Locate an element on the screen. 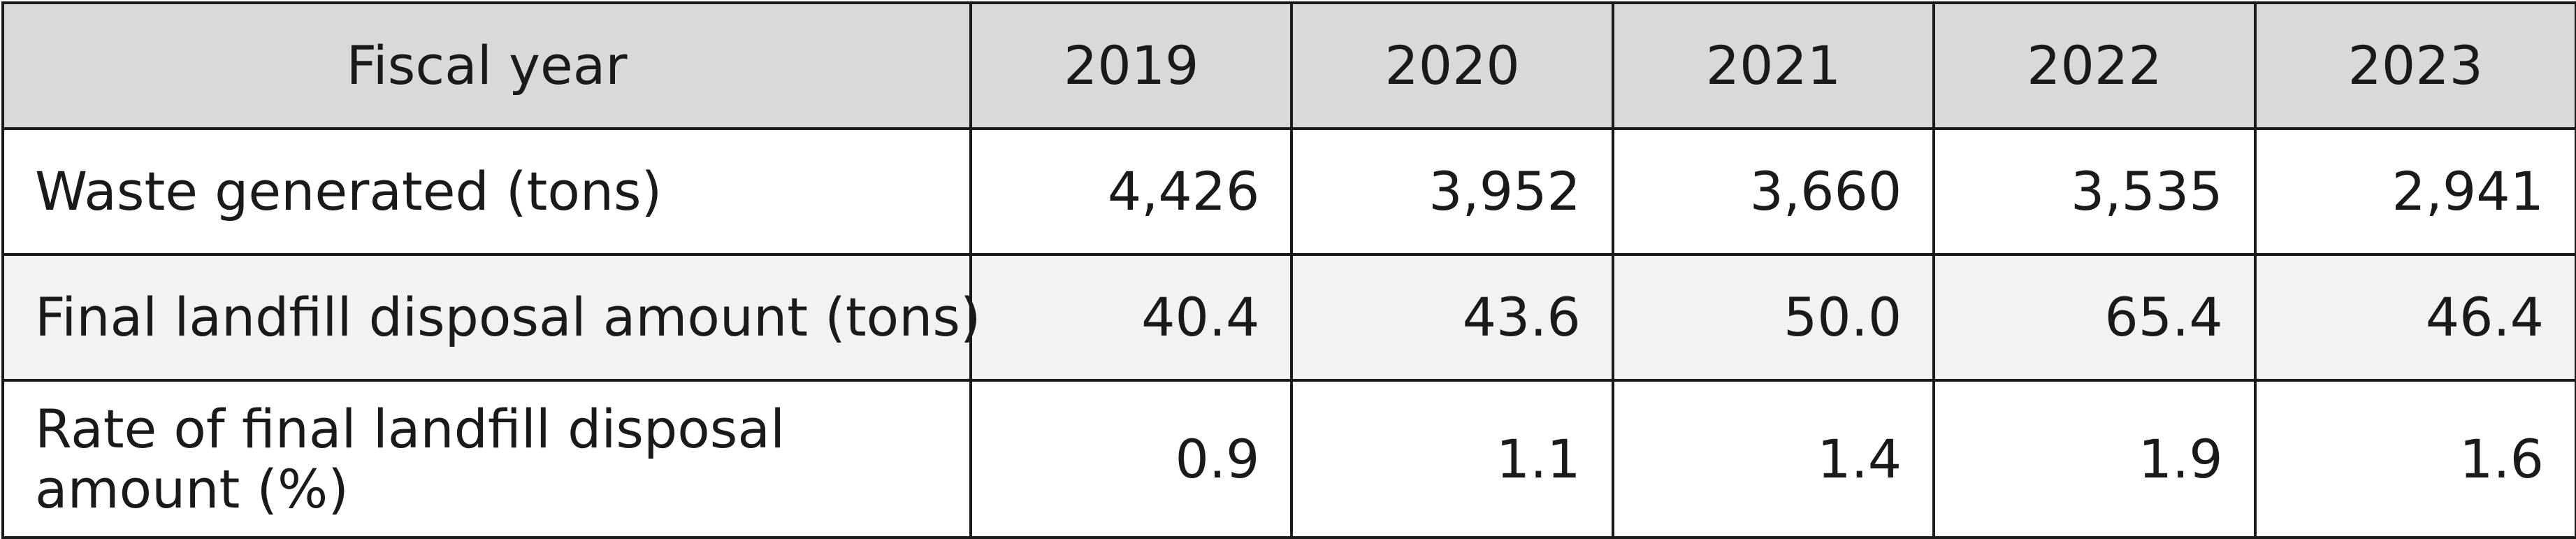 The width and height of the screenshot is (2576, 539). row-label-final-landfill-amount: Final landfill disposal amount (tons) is located at coordinates (491, 317).